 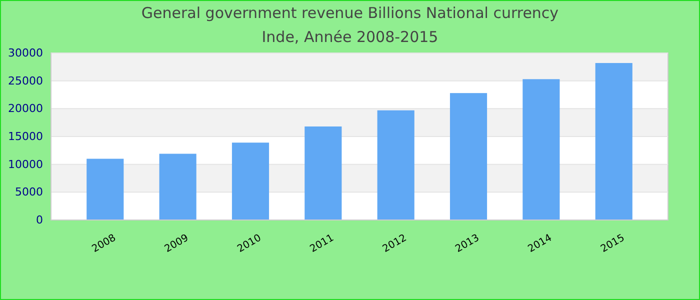 What do you see at coordinates (25, 109) in the screenshot?
I see `y-tick-label: 20000` at bounding box center [25, 109].